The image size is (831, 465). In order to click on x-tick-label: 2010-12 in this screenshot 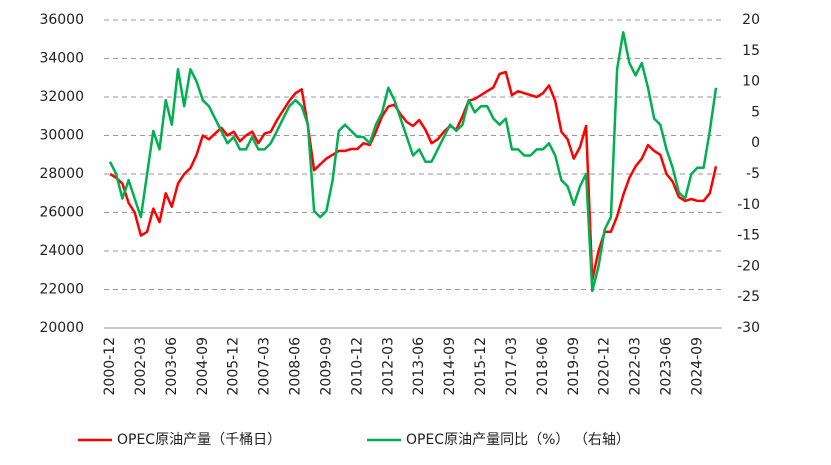, I will do `click(357, 366)`.